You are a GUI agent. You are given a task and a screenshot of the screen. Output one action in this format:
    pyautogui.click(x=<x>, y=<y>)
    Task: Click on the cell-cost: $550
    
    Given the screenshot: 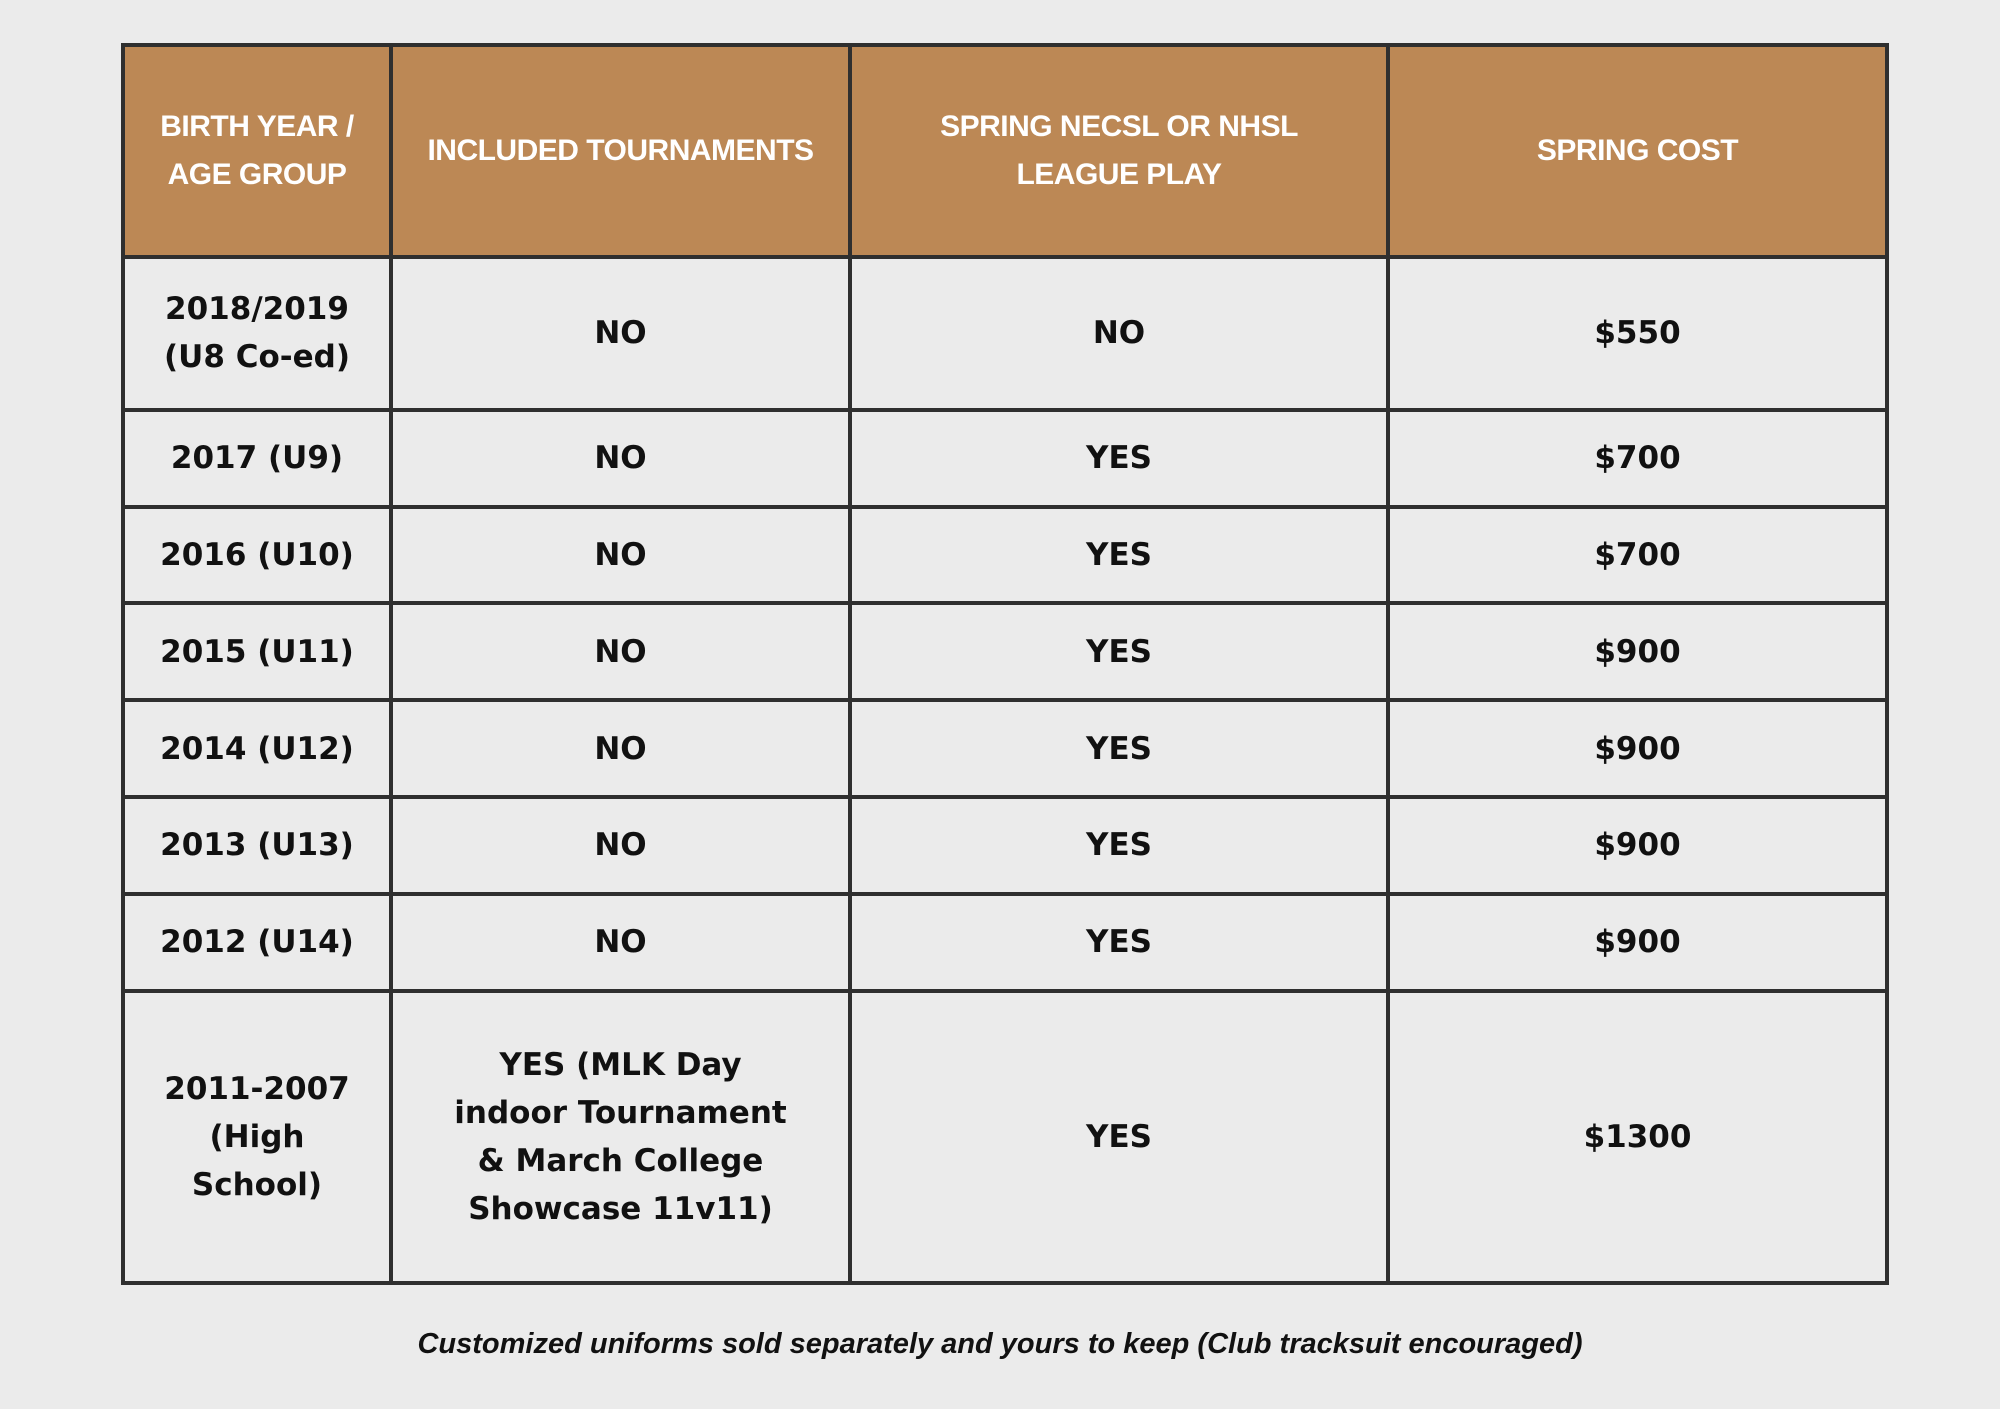 What is the action you would take?
    pyautogui.click(x=1637, y=333)
    